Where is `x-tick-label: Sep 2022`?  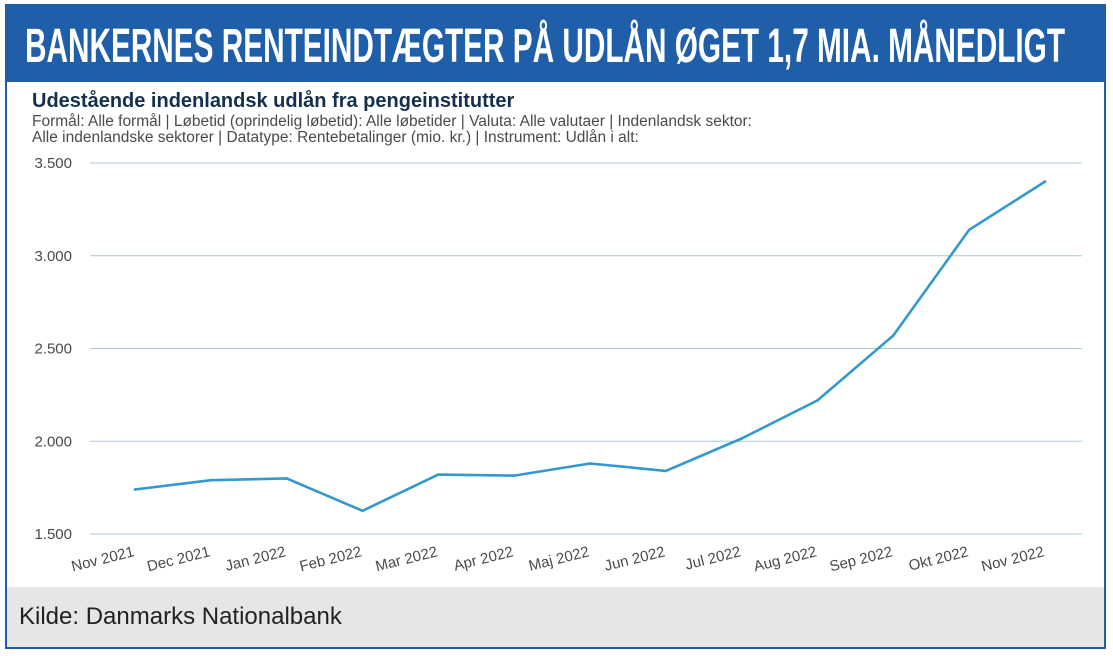 x-tick-label: Sep 2022 is located at coordinates (861, 559).